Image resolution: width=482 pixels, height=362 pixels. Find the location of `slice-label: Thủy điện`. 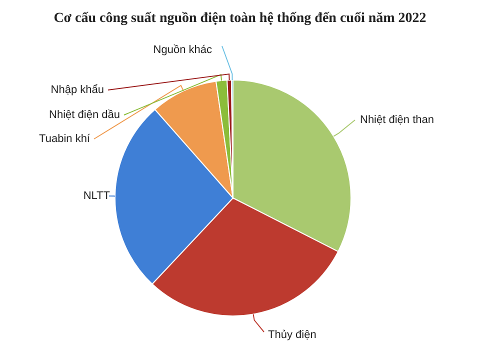

slice-label: Thủy điện is located at coordinates (292, 335).